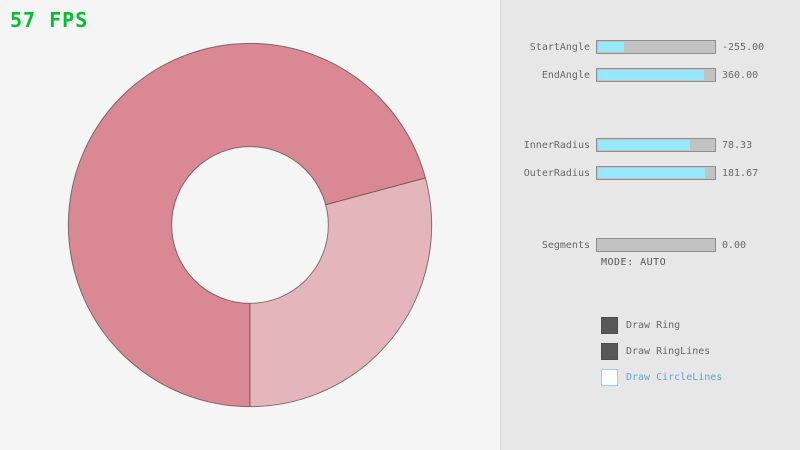 This screenshot has width=800, height=450. Describe the element at coordinates (609, 325) in the screenshot. I see `draw-ring-checkbox` at that location.